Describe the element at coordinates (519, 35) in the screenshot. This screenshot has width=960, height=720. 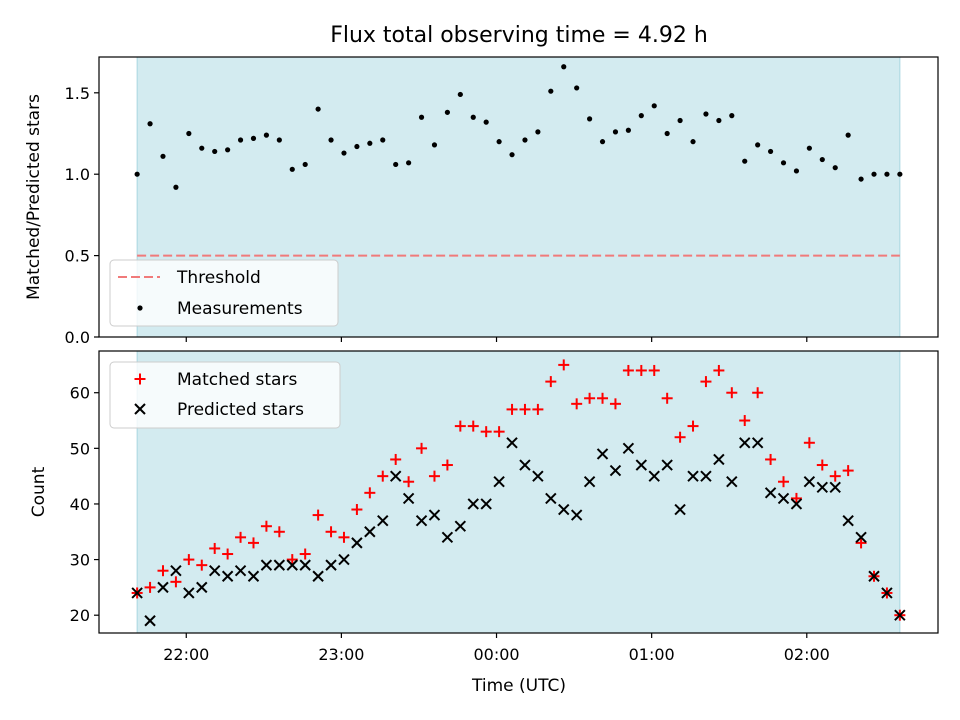
I see `figure-title: Flux total observing time = 4.92 h` at that location.